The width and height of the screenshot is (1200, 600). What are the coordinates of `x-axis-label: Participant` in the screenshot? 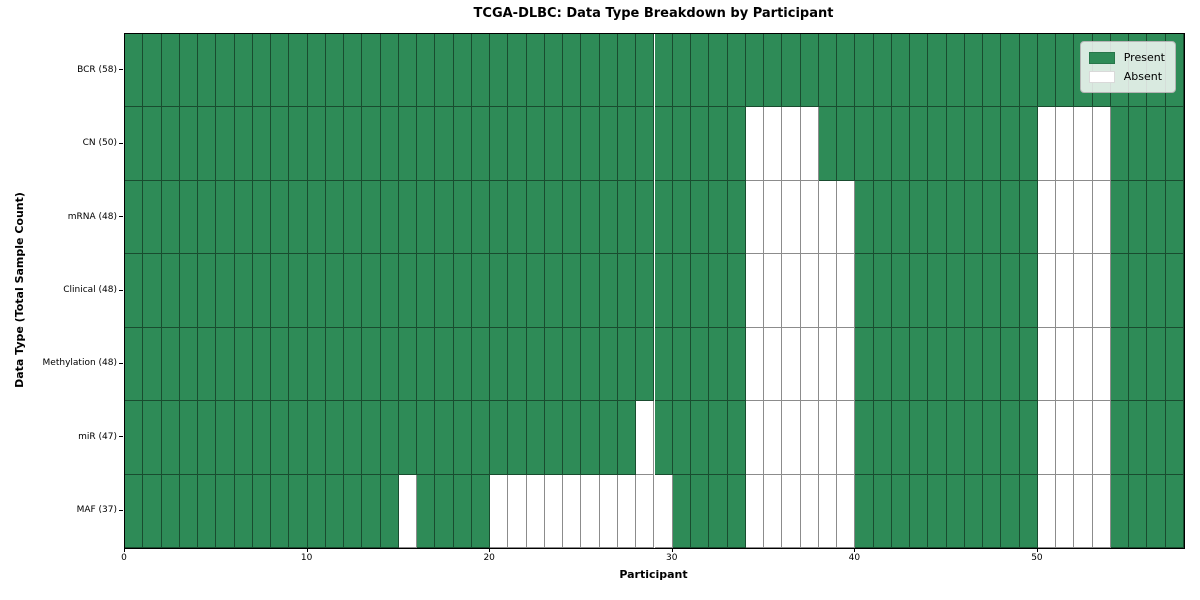 It's located at (653, 574).